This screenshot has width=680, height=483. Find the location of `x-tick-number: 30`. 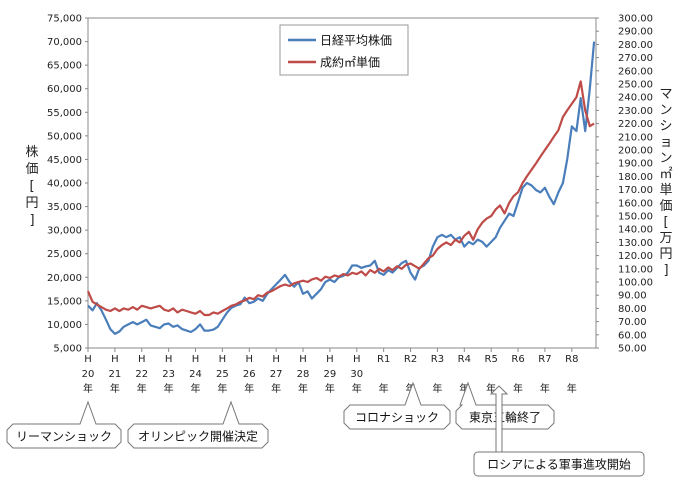

x-tick-number: 30 is located at coordinates (356, 374).